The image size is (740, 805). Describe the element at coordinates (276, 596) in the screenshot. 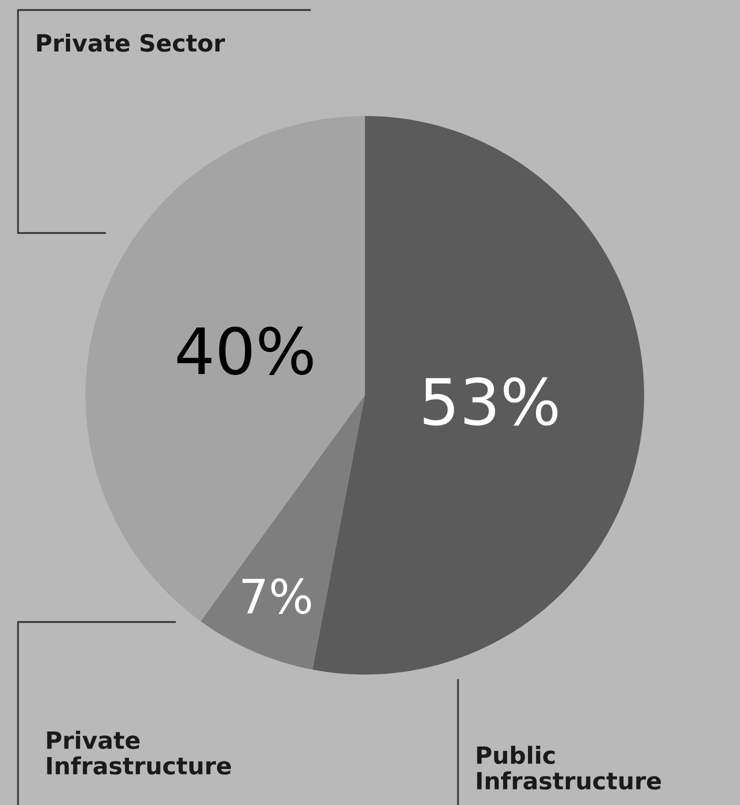

I see `data-label: 7%` at that location.